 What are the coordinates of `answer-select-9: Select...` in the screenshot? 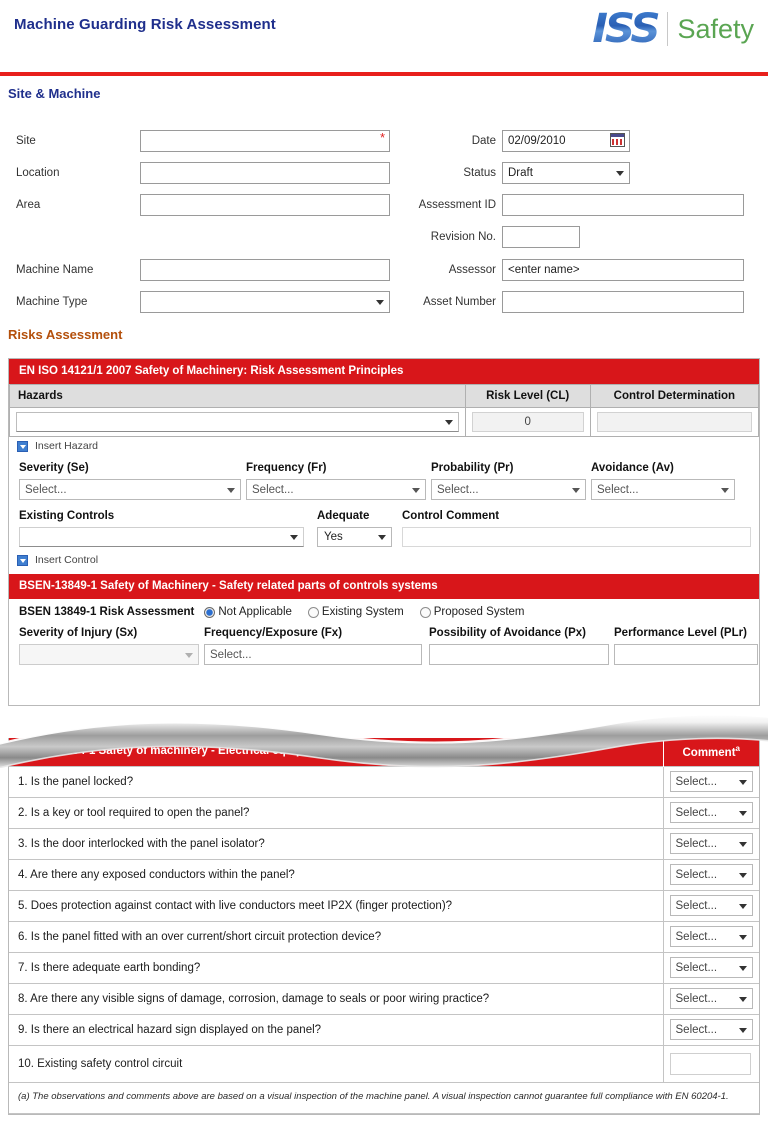 It's located at (711, 1030).